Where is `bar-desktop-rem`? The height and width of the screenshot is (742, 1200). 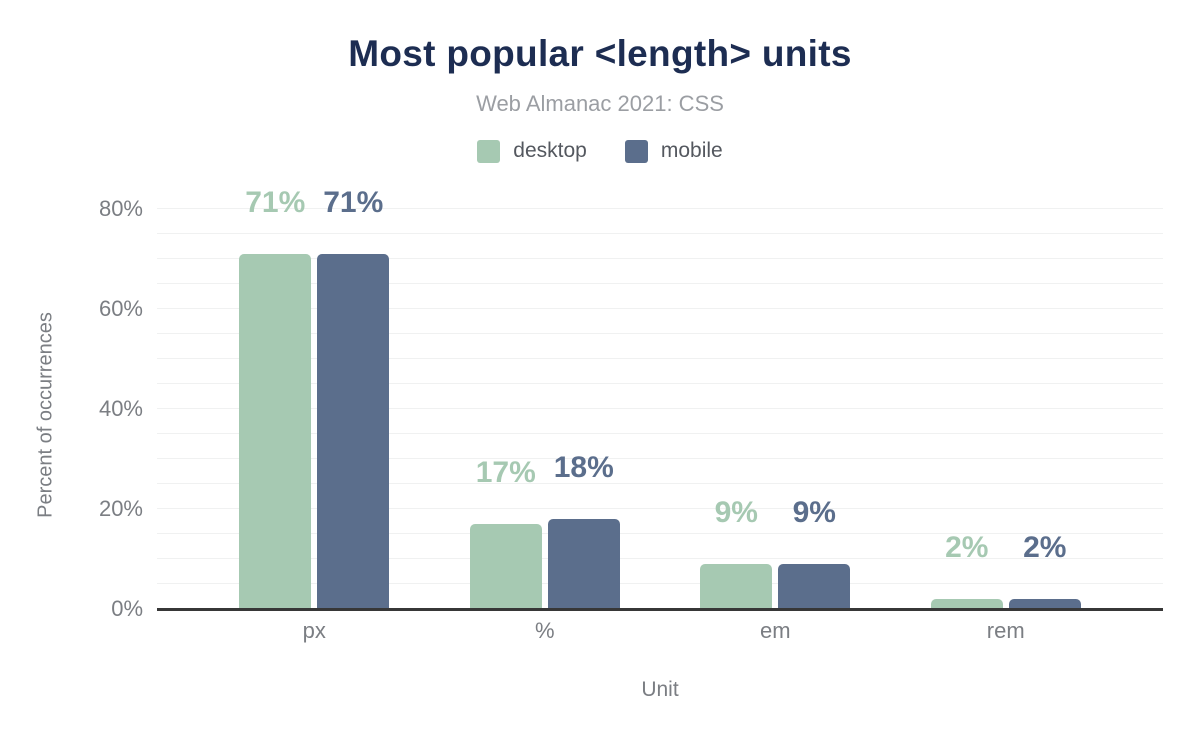 bar-desktop-rem is located at coordinates (966, 604).